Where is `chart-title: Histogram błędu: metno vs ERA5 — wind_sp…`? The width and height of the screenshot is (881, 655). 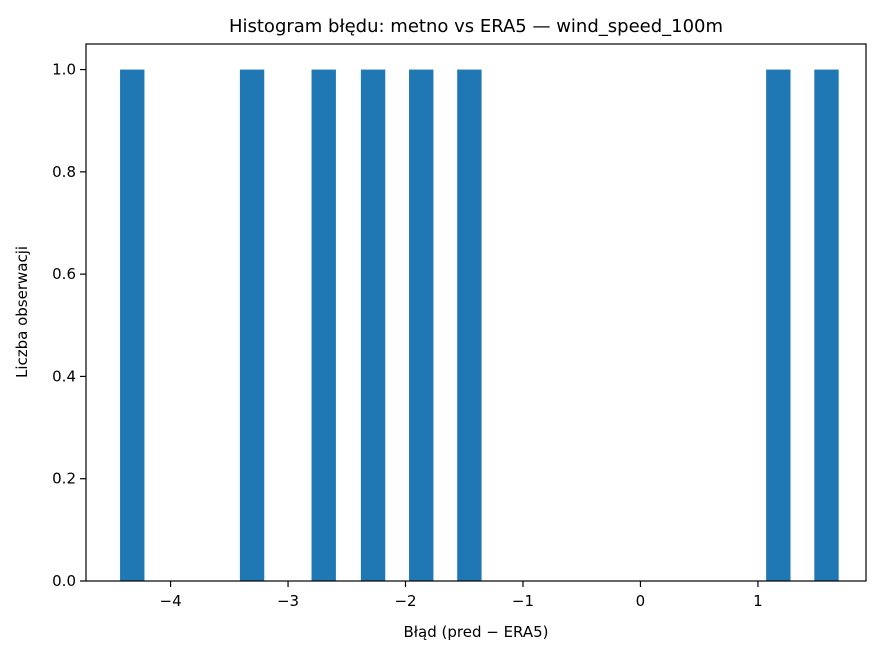 chart-title: Histogram błędu: metno vs ERA5 — wind_sp… is located at coordinates (476, 26).